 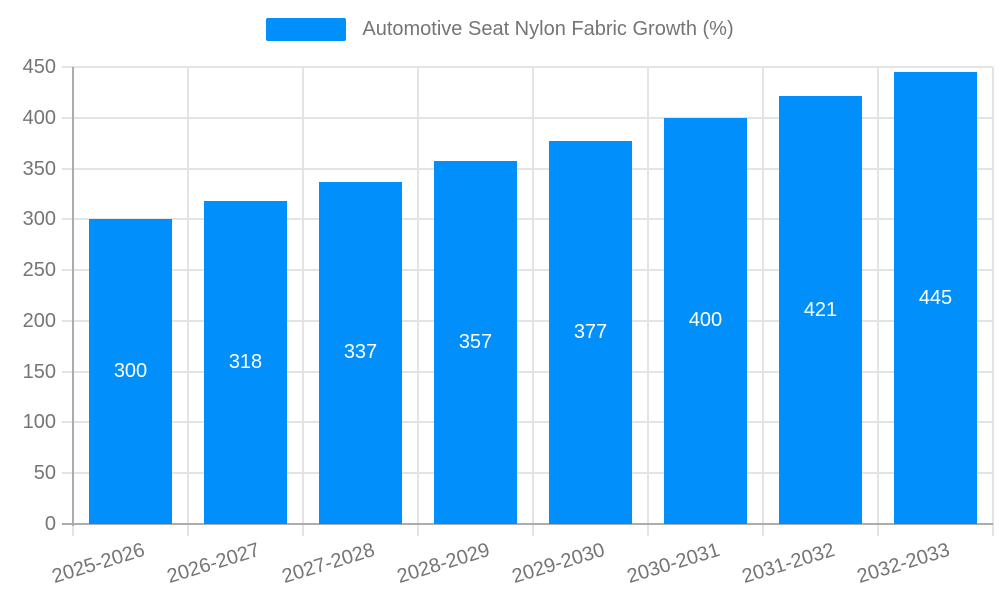 I want to click on legend-item: Automotive Seat Nylon Fabric Growth (%), so click(x=500, y=29).